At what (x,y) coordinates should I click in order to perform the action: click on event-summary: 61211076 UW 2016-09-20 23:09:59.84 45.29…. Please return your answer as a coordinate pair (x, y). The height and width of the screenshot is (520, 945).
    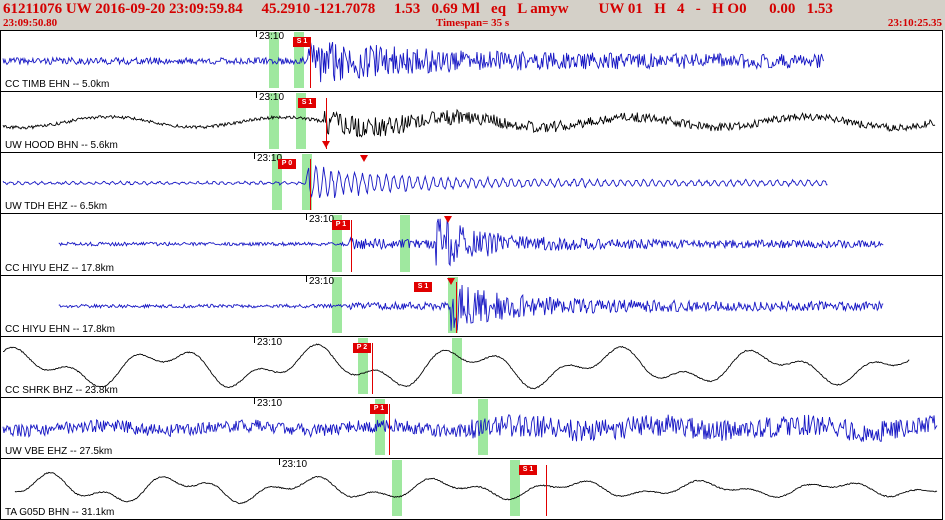
    Looking at the image, I should click on (418, 9).